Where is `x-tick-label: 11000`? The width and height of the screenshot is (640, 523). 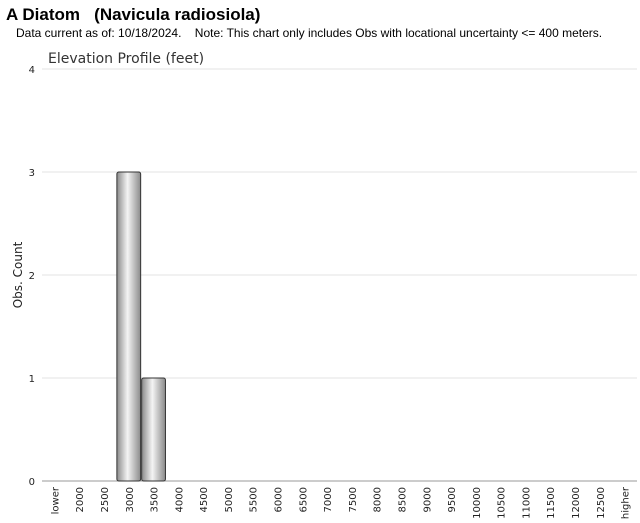
x-tick-label: 11000 is located at coordinates (526, 503).